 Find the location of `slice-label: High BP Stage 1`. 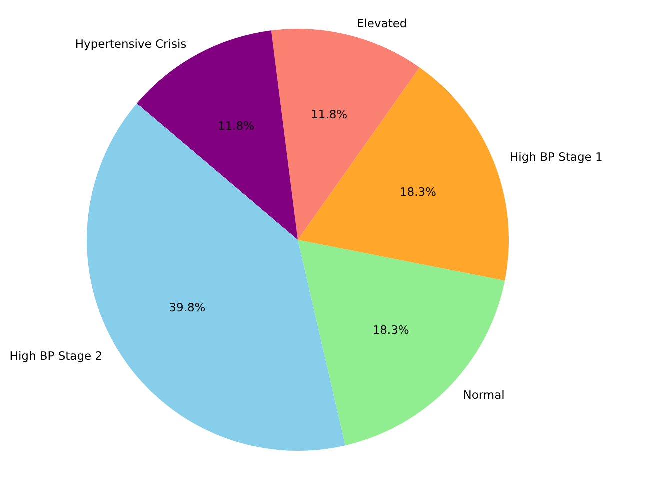

slice-label: High BP Stage 1 is located at coordinates (556, 157).